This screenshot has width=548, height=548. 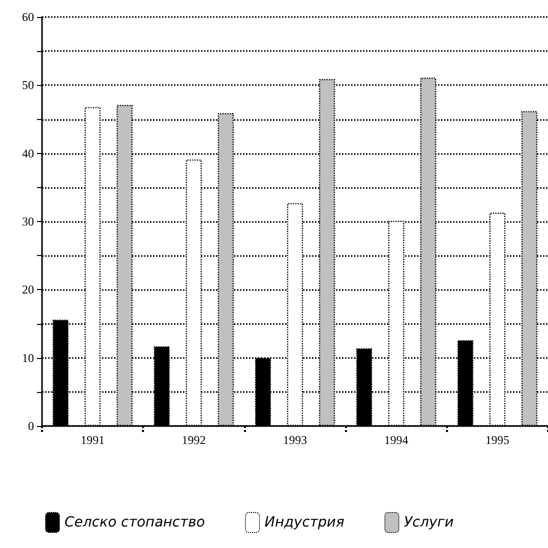 I want to click on x-tick-label: 1993, so click(x=295, y=440).